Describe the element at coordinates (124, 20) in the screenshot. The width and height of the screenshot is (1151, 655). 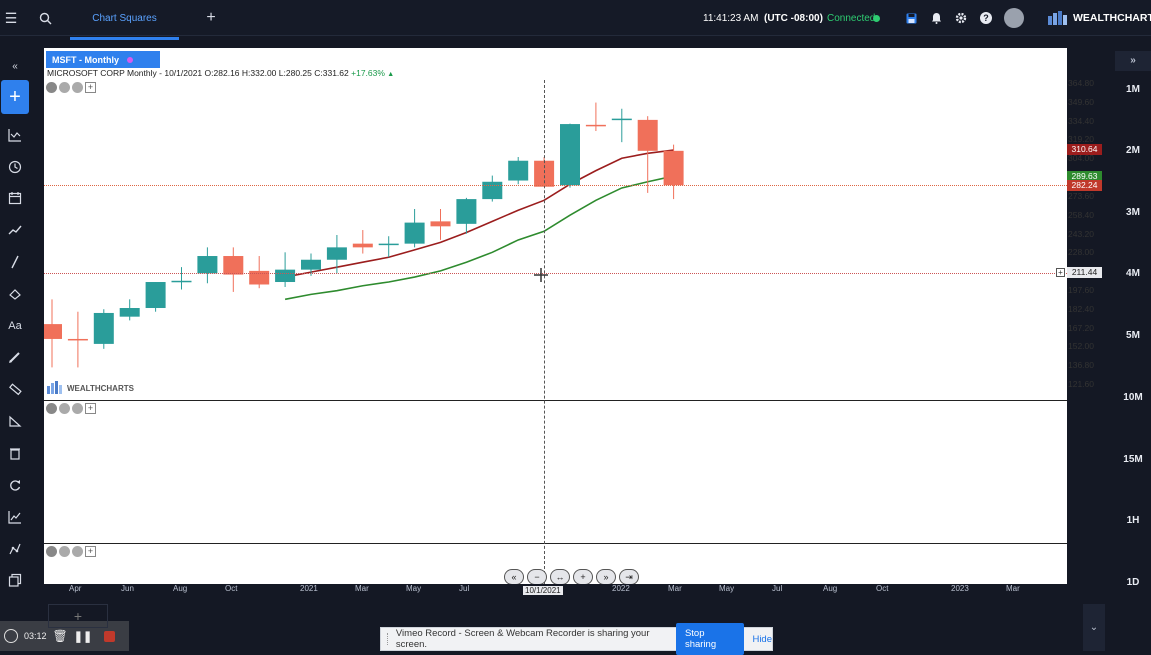
I see `tab-chart-squares: Chart Squares` at that location.